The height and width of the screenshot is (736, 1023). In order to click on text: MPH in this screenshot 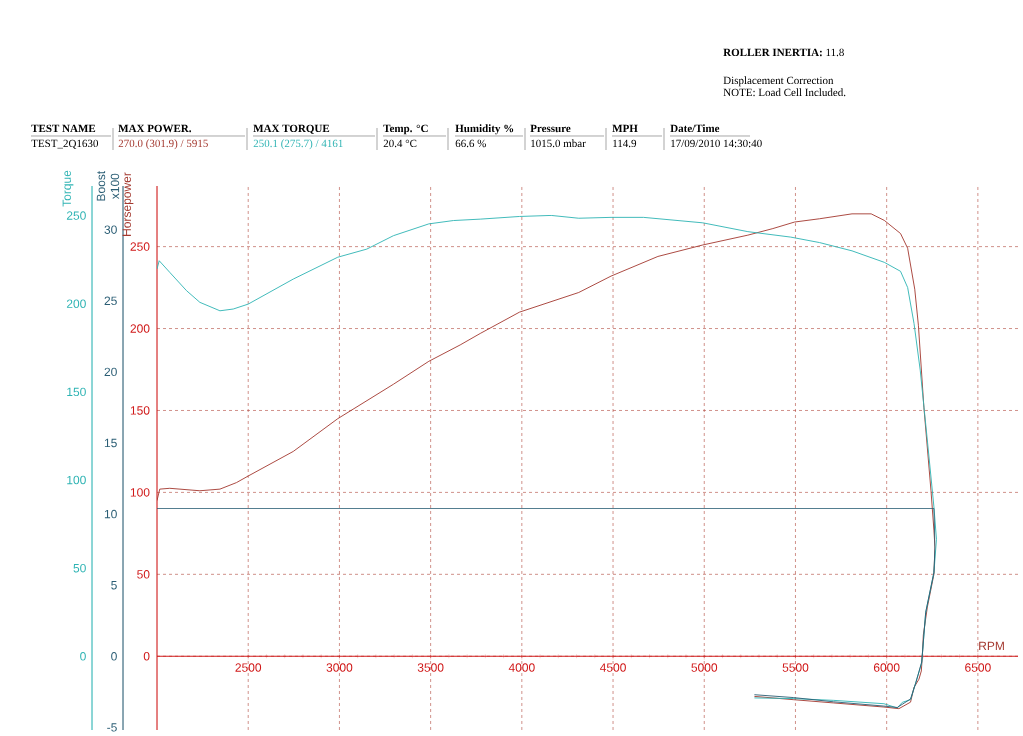, I will do `click(625, 128)`.